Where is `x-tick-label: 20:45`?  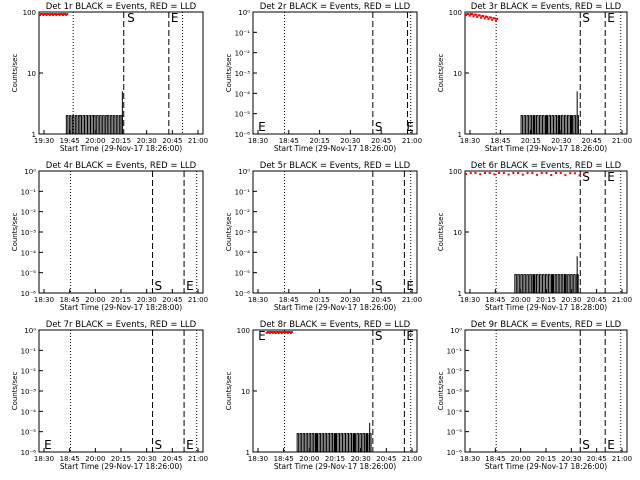 x-tick-label: 20:45 is located at coordinates (381, 300).